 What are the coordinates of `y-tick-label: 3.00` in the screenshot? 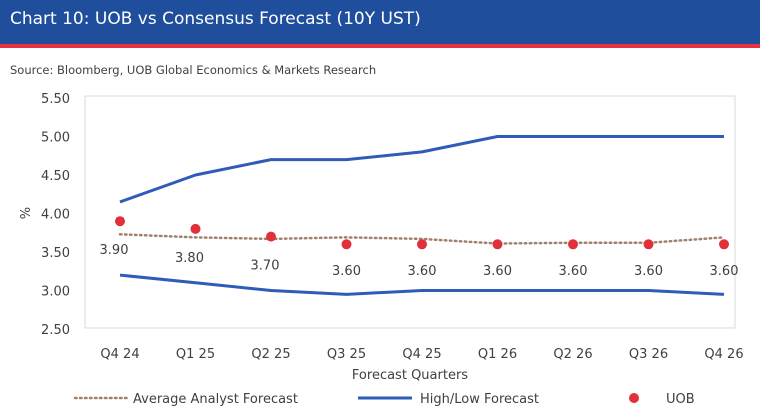 It's located at (55, 292).